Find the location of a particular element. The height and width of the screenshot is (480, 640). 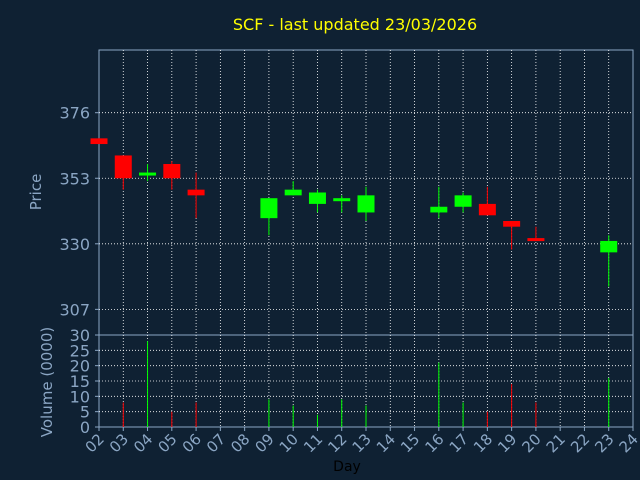

volume-tick-label: 0 is located at coordinates (85, 427).